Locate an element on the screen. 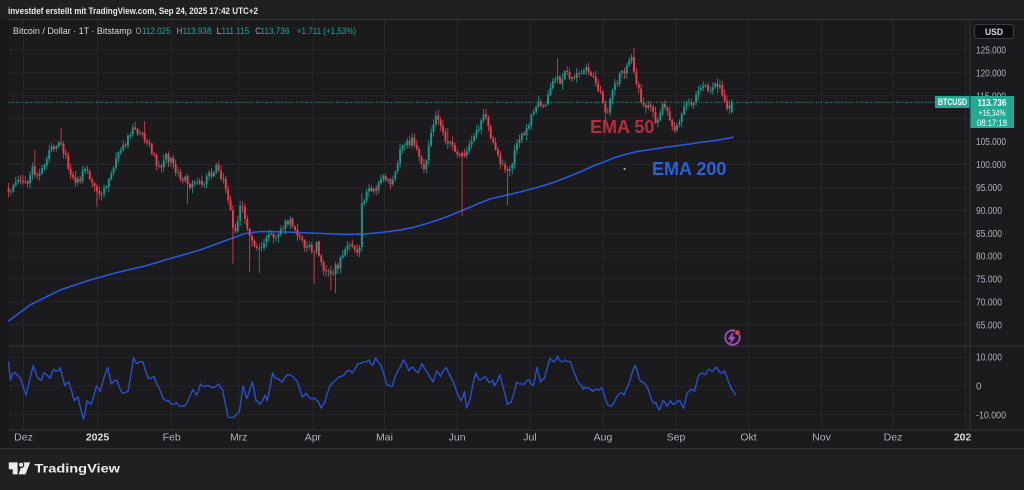 Image resolution: width=1024 pixels, height=490 pixels. svg-text: Okt is located at coordinates (748, 438).